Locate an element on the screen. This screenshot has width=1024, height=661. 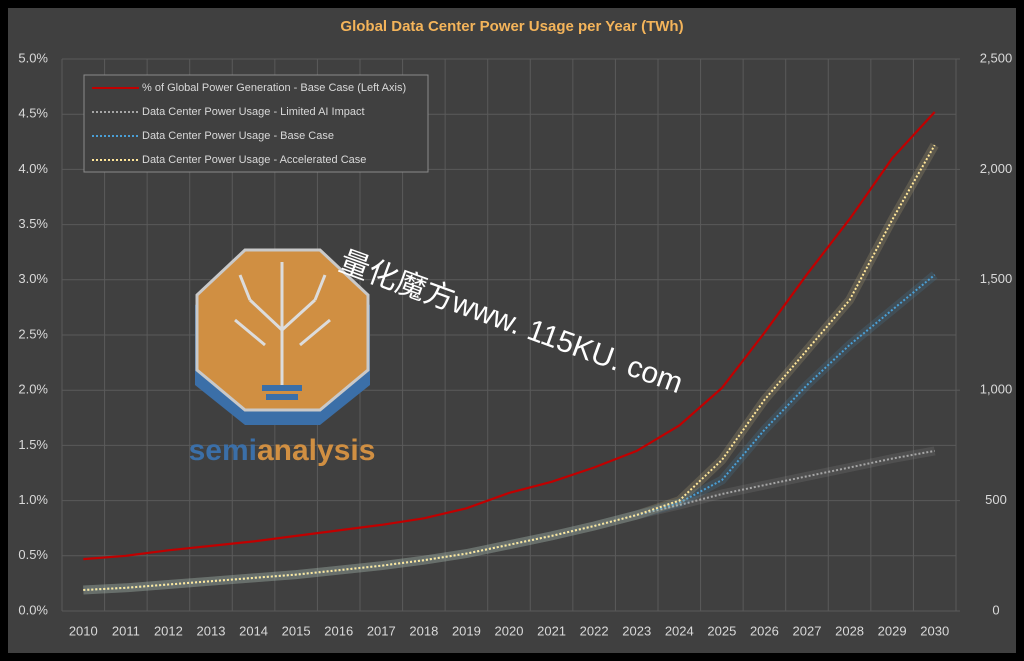
y-tick-label: 4.5% is located at coordinates (33, 113).